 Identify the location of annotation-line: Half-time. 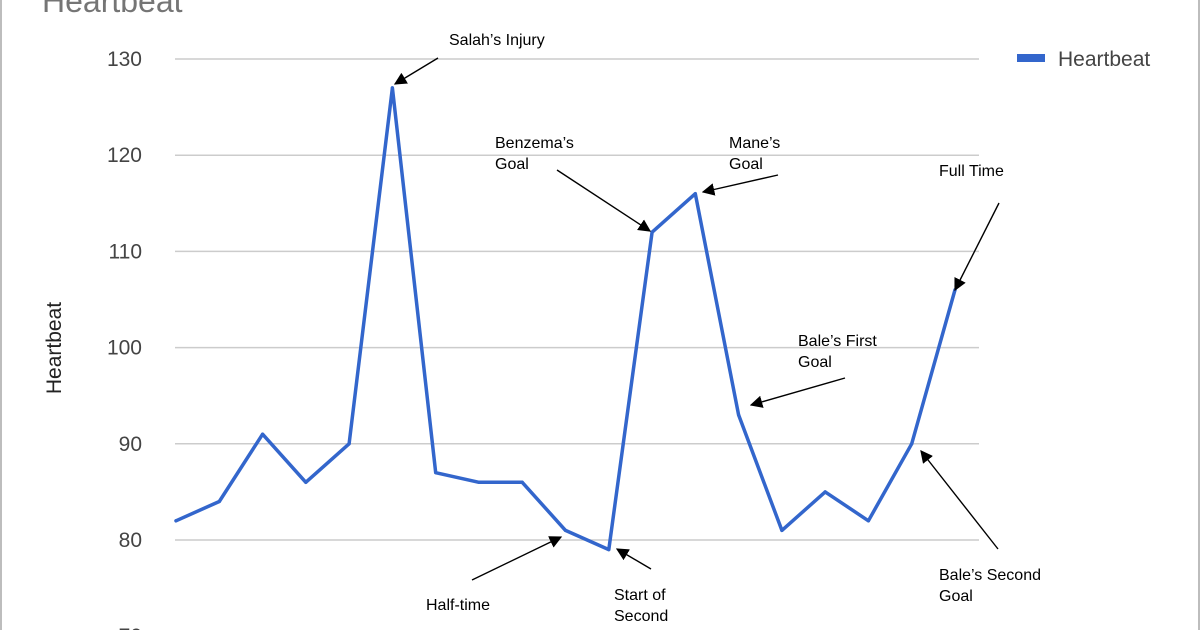
(458, 605).